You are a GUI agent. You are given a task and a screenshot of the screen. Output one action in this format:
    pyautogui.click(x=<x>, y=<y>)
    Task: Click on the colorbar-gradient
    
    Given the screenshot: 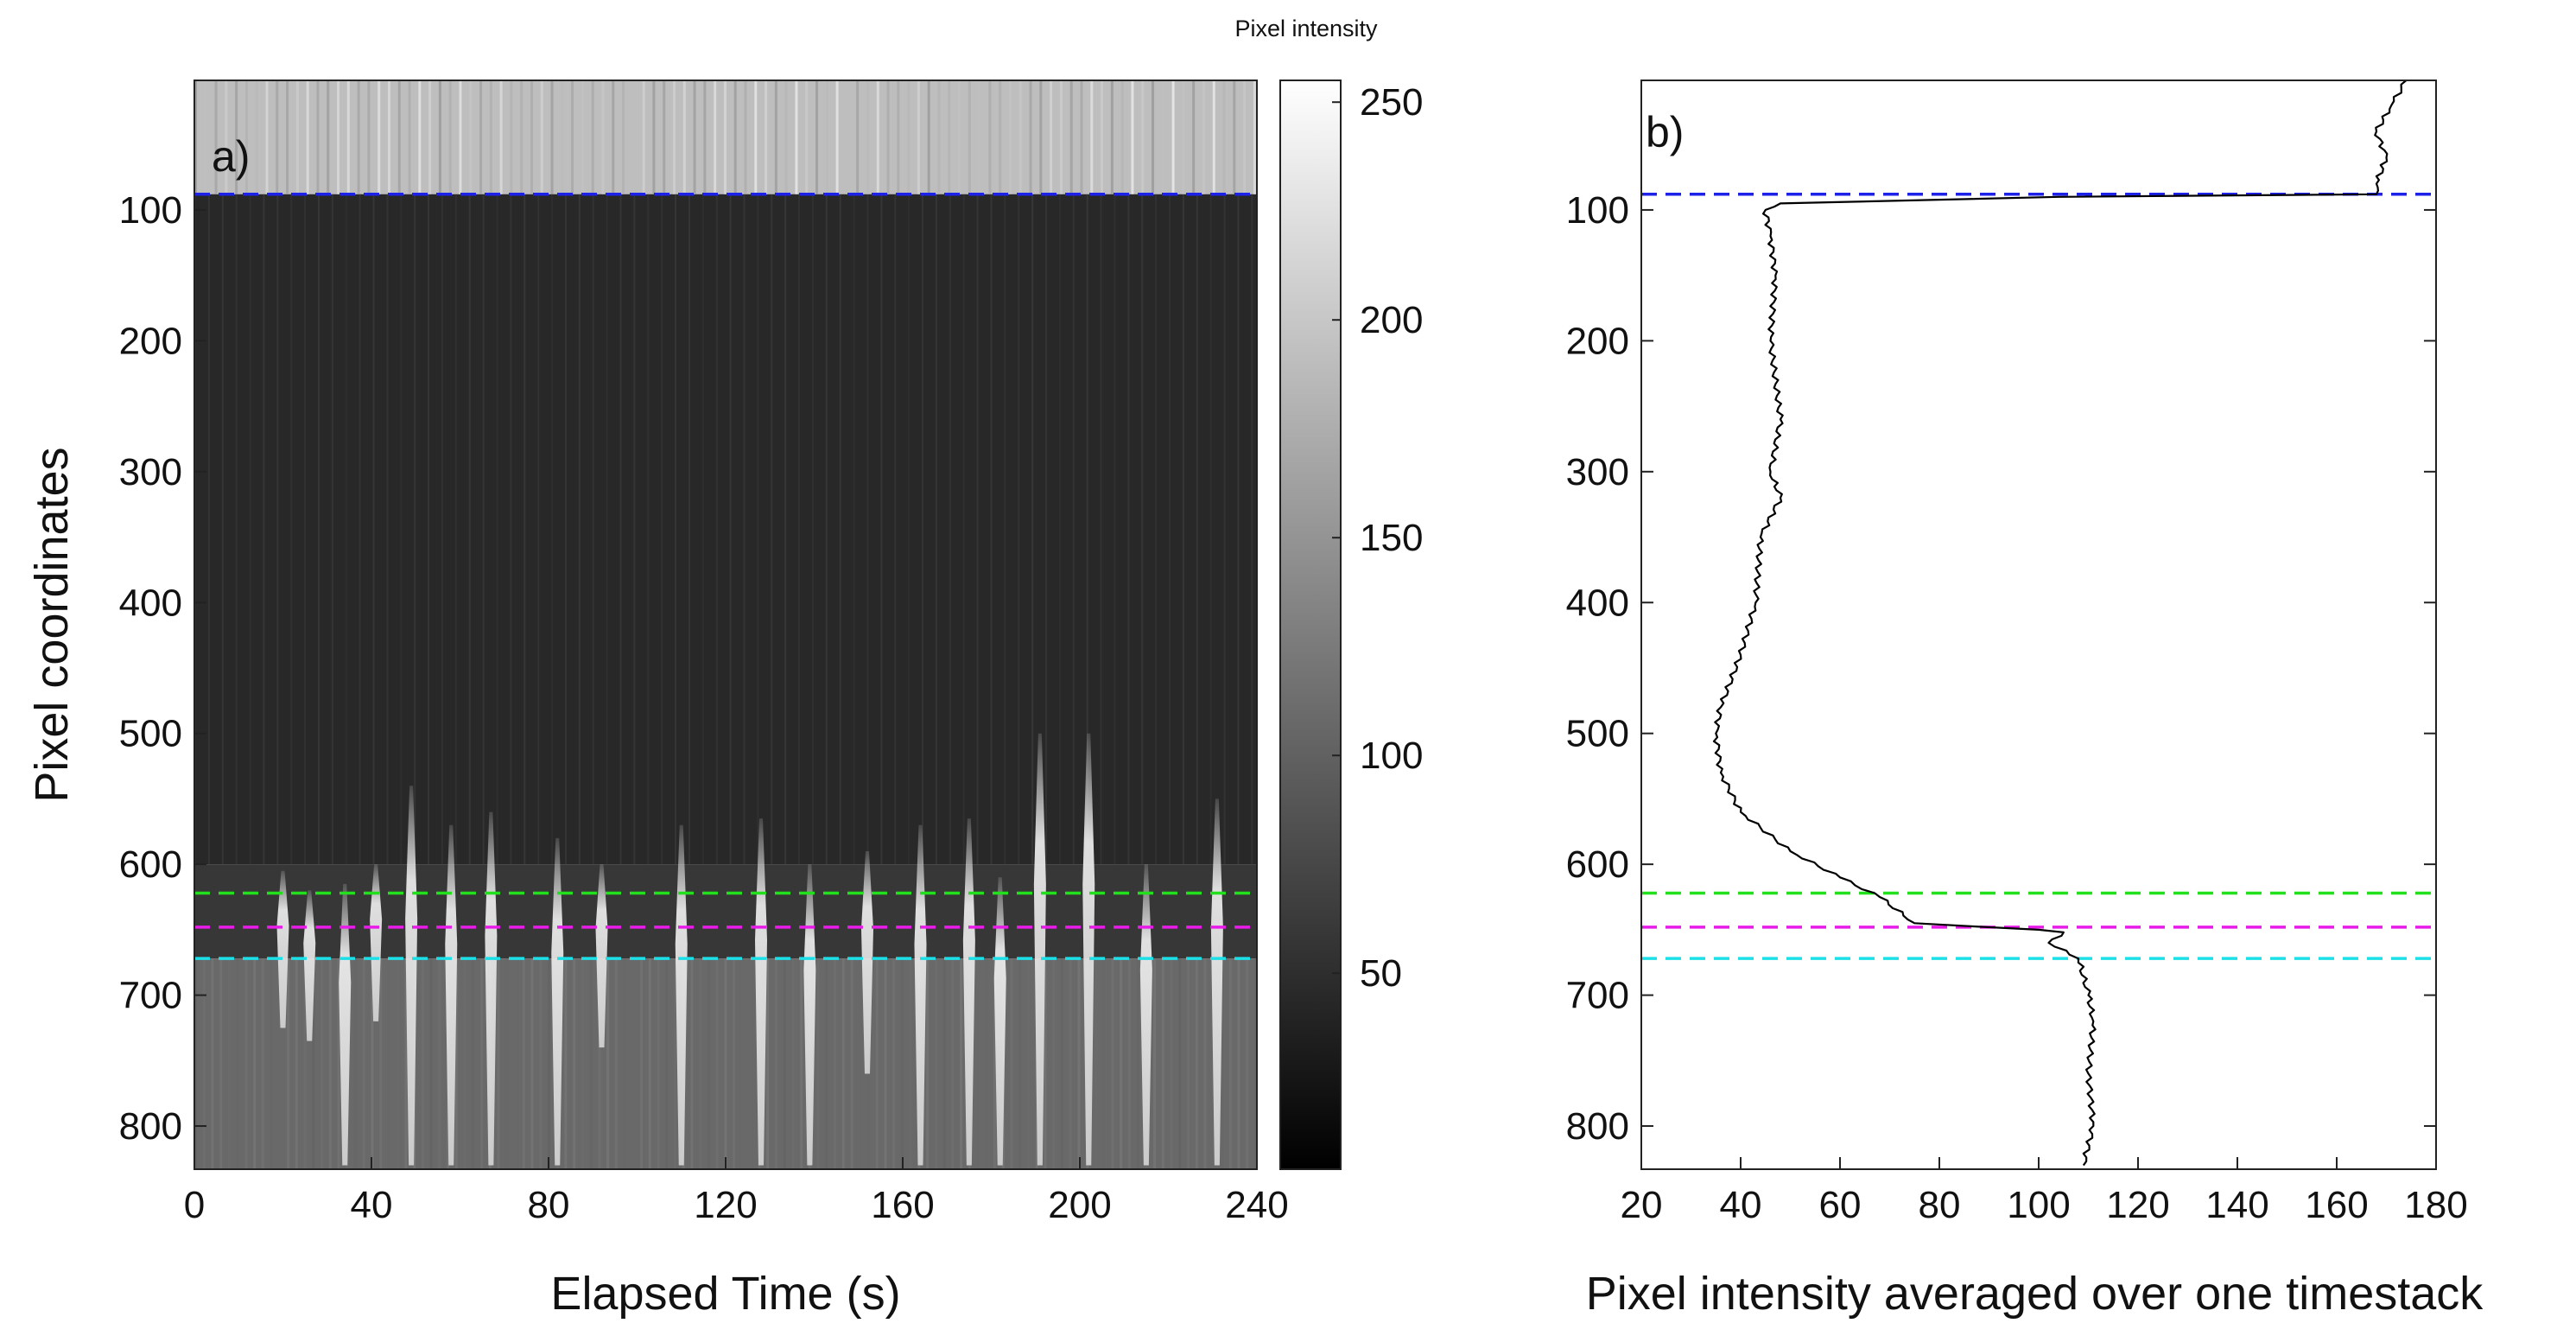 What is the action you would take?
    pyautogui.click(x=1310, y=625)
    